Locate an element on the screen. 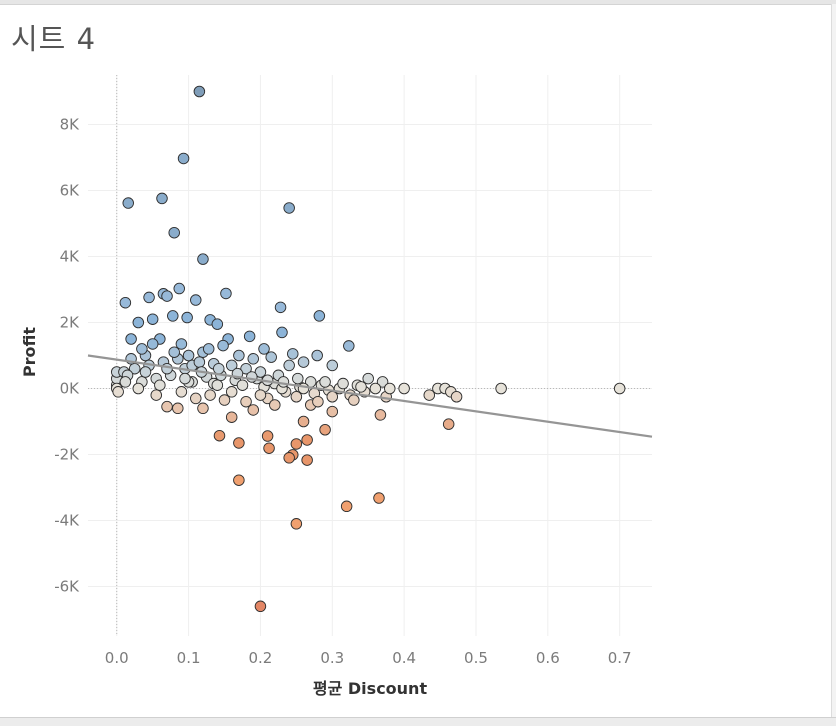 The image size is (836, 726). x-tick-label: 0.0 is located at coordinates (117, 658).